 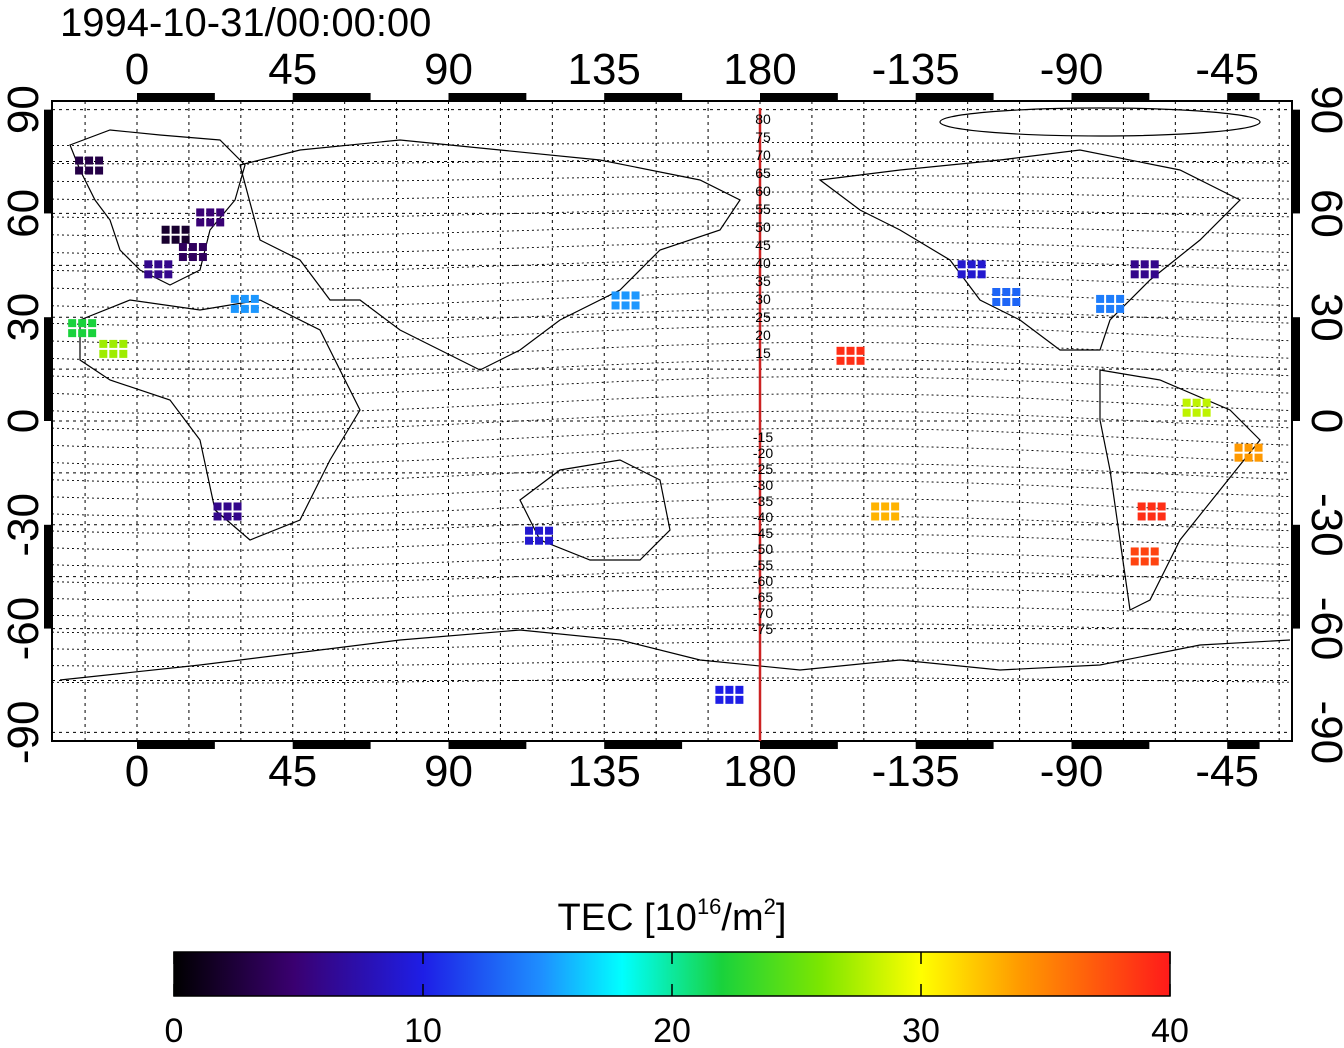 What do you see at coordinates (921, 1030) in the screenshot?
I see `colorbar-tick-label: 30` at bounding box center [921, 1030].